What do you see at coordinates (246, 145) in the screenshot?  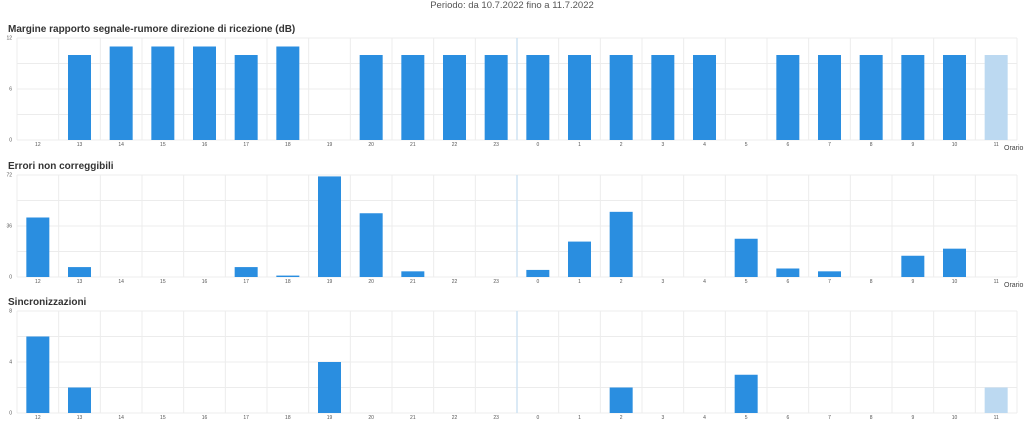 I see `x-tick-label: 17` at bounding box center [246, 145].